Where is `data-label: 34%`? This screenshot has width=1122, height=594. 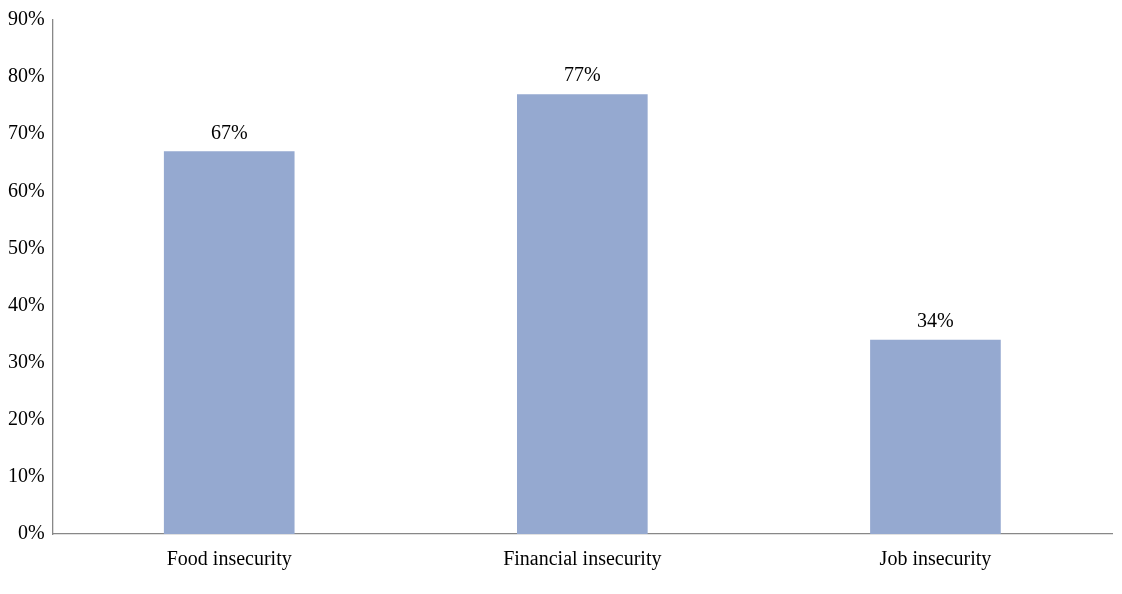 data-label: 34% is located at coordinates (935, 320).